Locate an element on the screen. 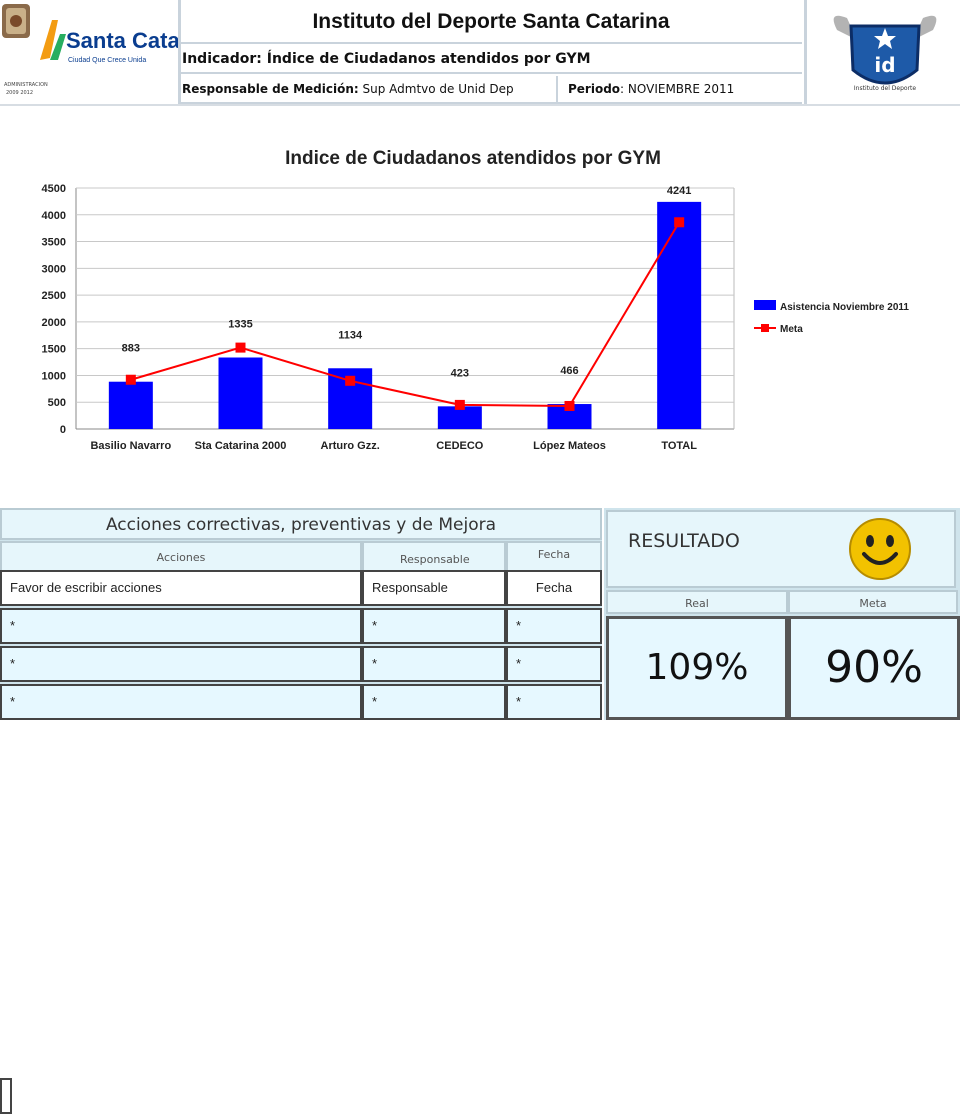  smiley-face-icon is located at coordinates (880, 549).